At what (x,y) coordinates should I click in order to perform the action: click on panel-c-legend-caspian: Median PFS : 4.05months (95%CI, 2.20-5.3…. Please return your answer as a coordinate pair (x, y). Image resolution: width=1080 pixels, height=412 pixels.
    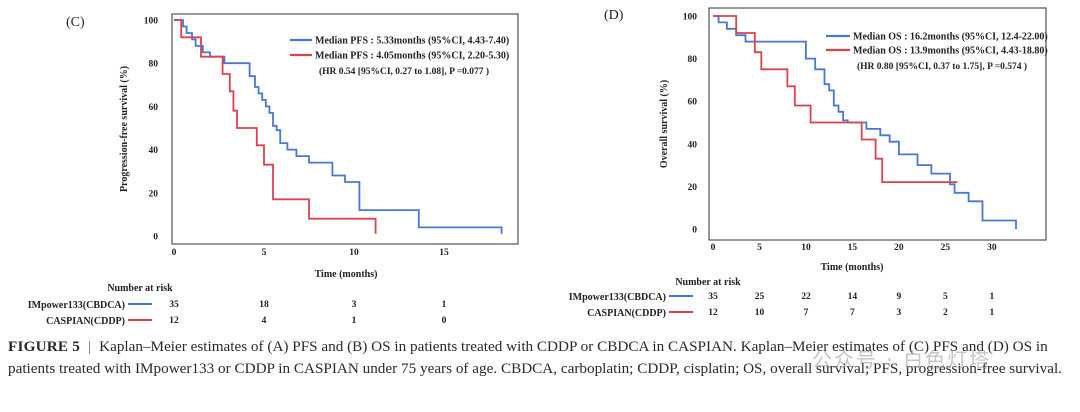
    Looking at the image, I should click on (412, 56).